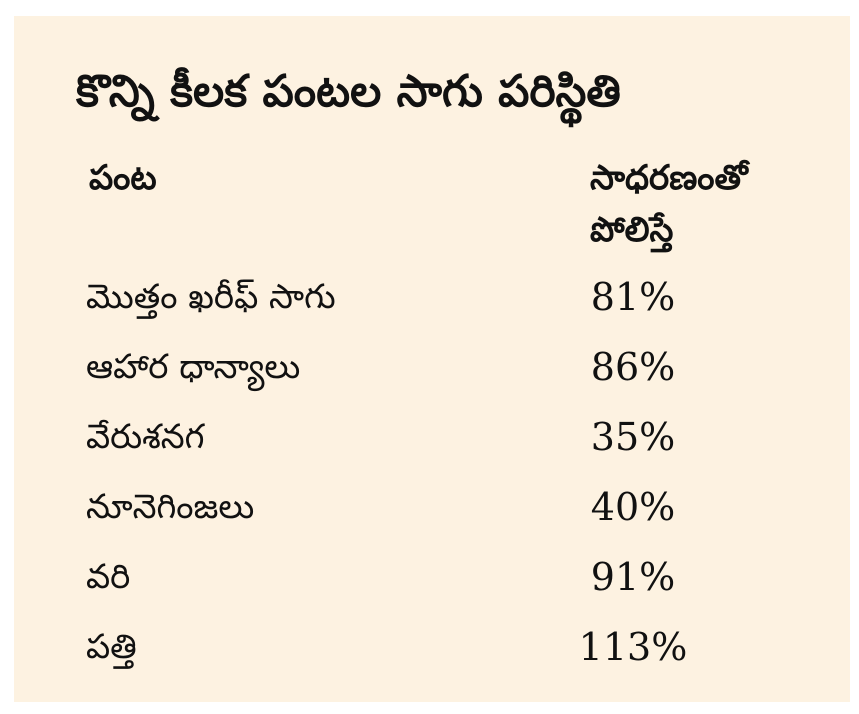  I want to click on crop-name: వేరుశనగ, so click(145, 437).